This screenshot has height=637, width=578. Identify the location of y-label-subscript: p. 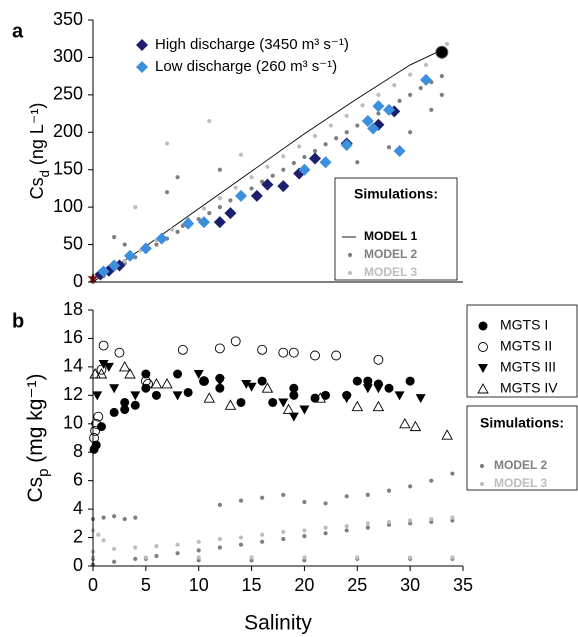
(43, 473).